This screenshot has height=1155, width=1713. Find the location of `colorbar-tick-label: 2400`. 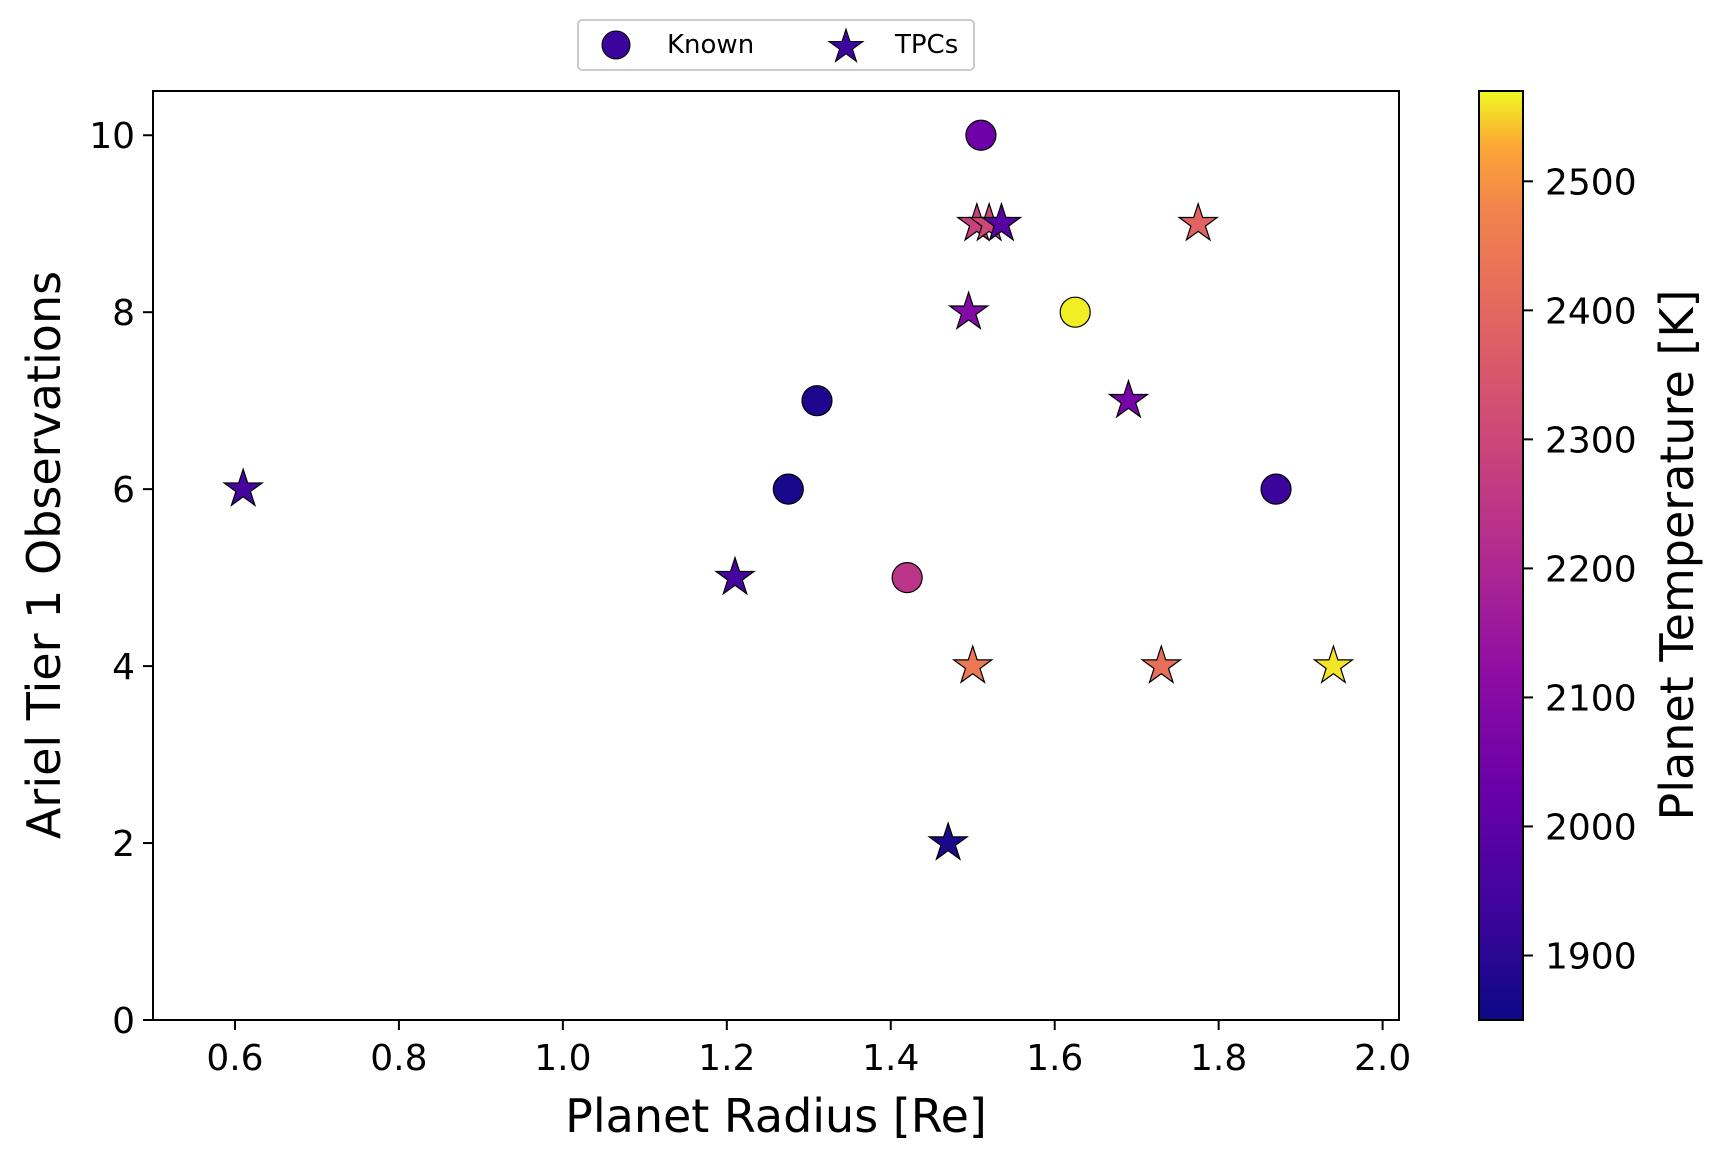

colorbar-tick-label: 2400 is located at coordinates (1591, 311).